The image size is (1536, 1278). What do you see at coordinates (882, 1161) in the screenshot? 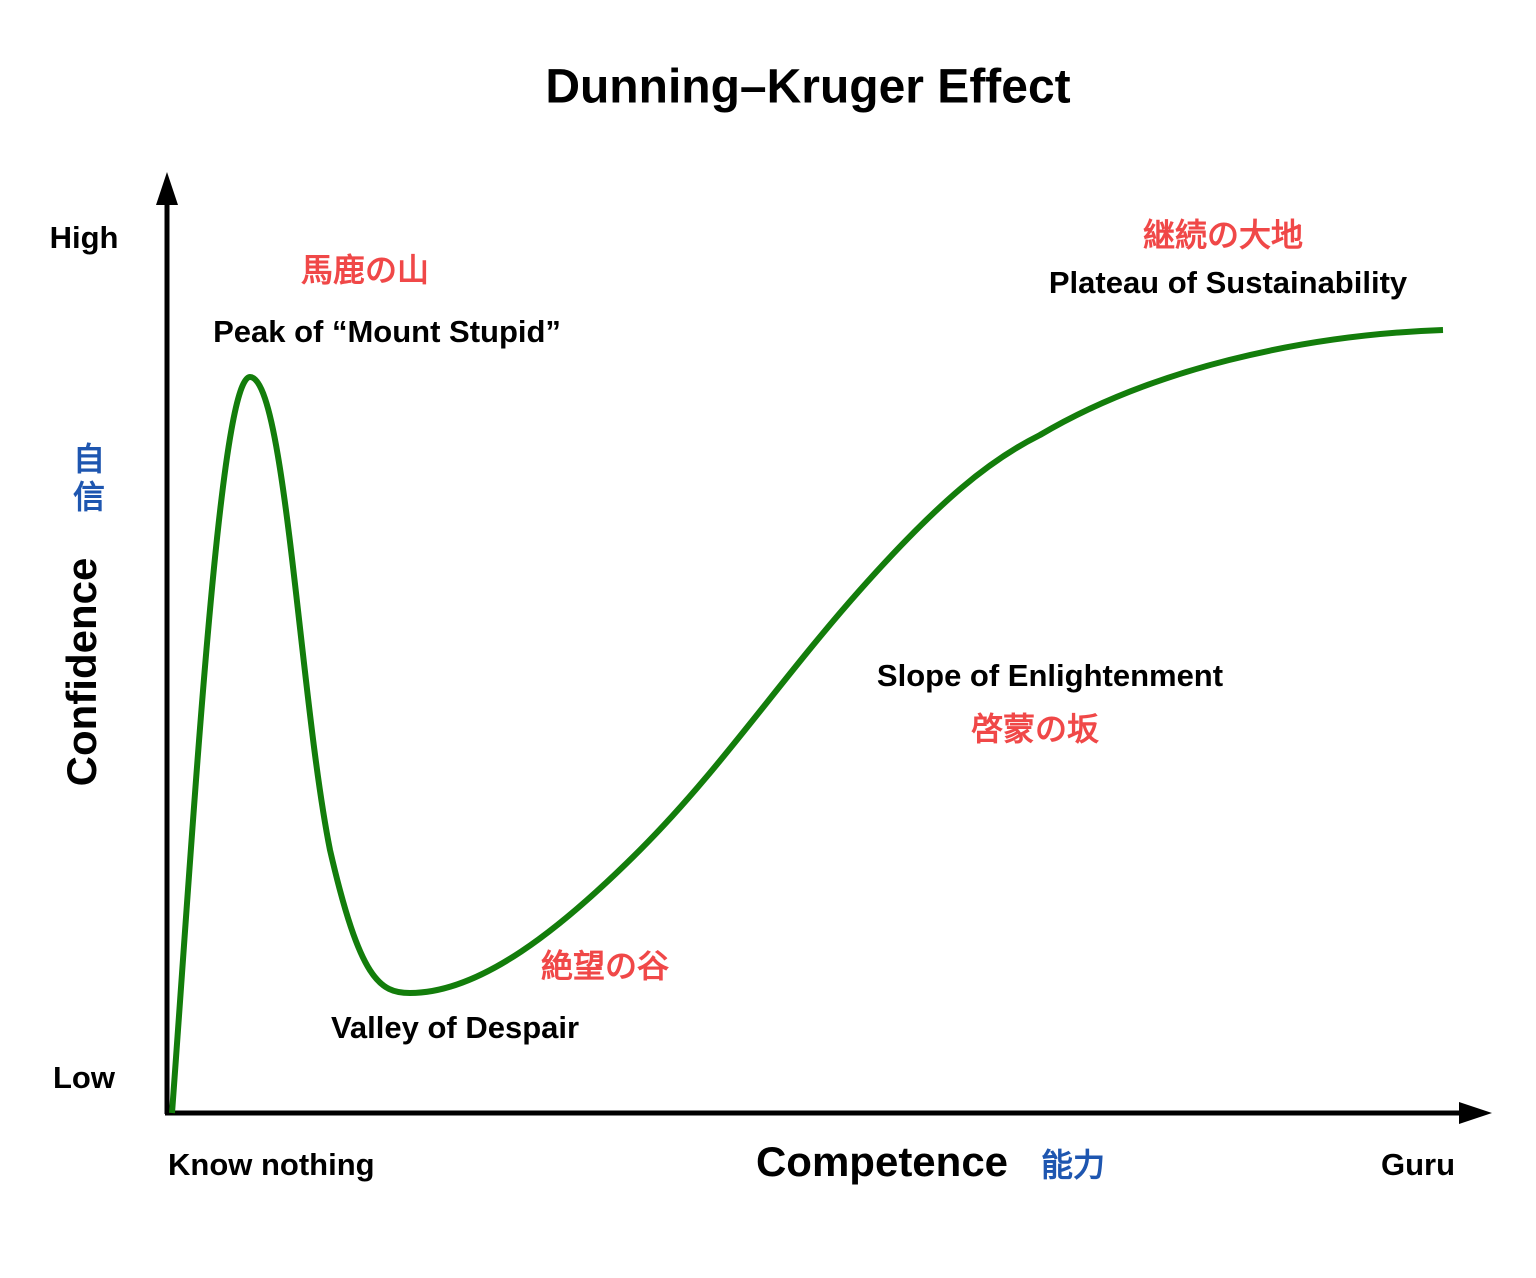
I see `x-label: Competence` at bounding box center [882, 1161].